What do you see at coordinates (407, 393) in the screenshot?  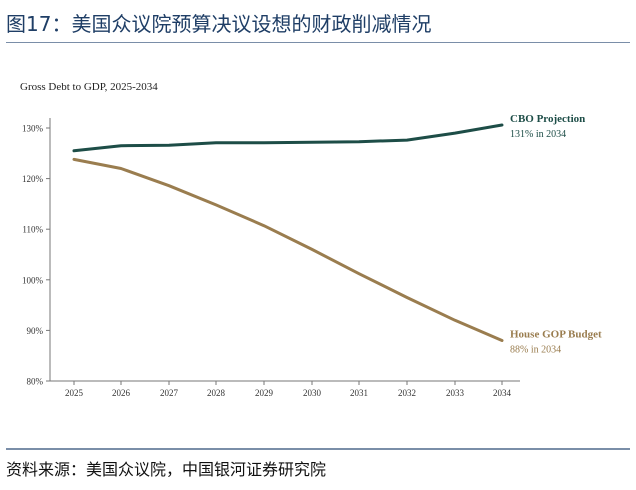 I see `x-tick-label: 2032` at bounding box center [407, 393].